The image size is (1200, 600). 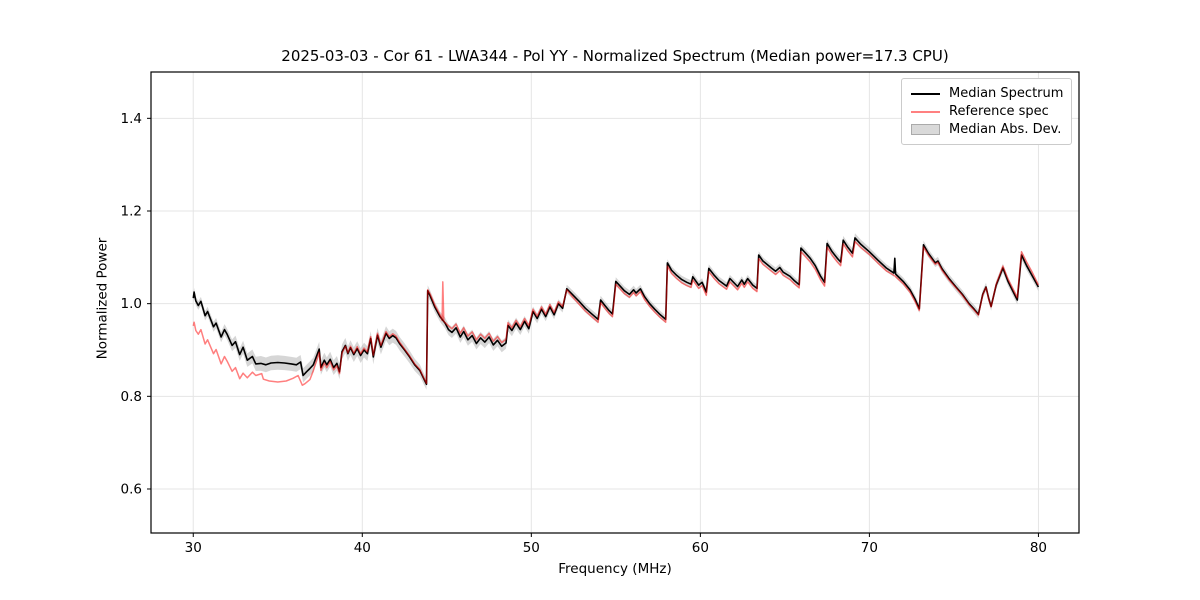 What do you see at coordinates (1038, 548) in the screenshot?
I see `x-tick-label: 80` at bounding box center [1038, 548].